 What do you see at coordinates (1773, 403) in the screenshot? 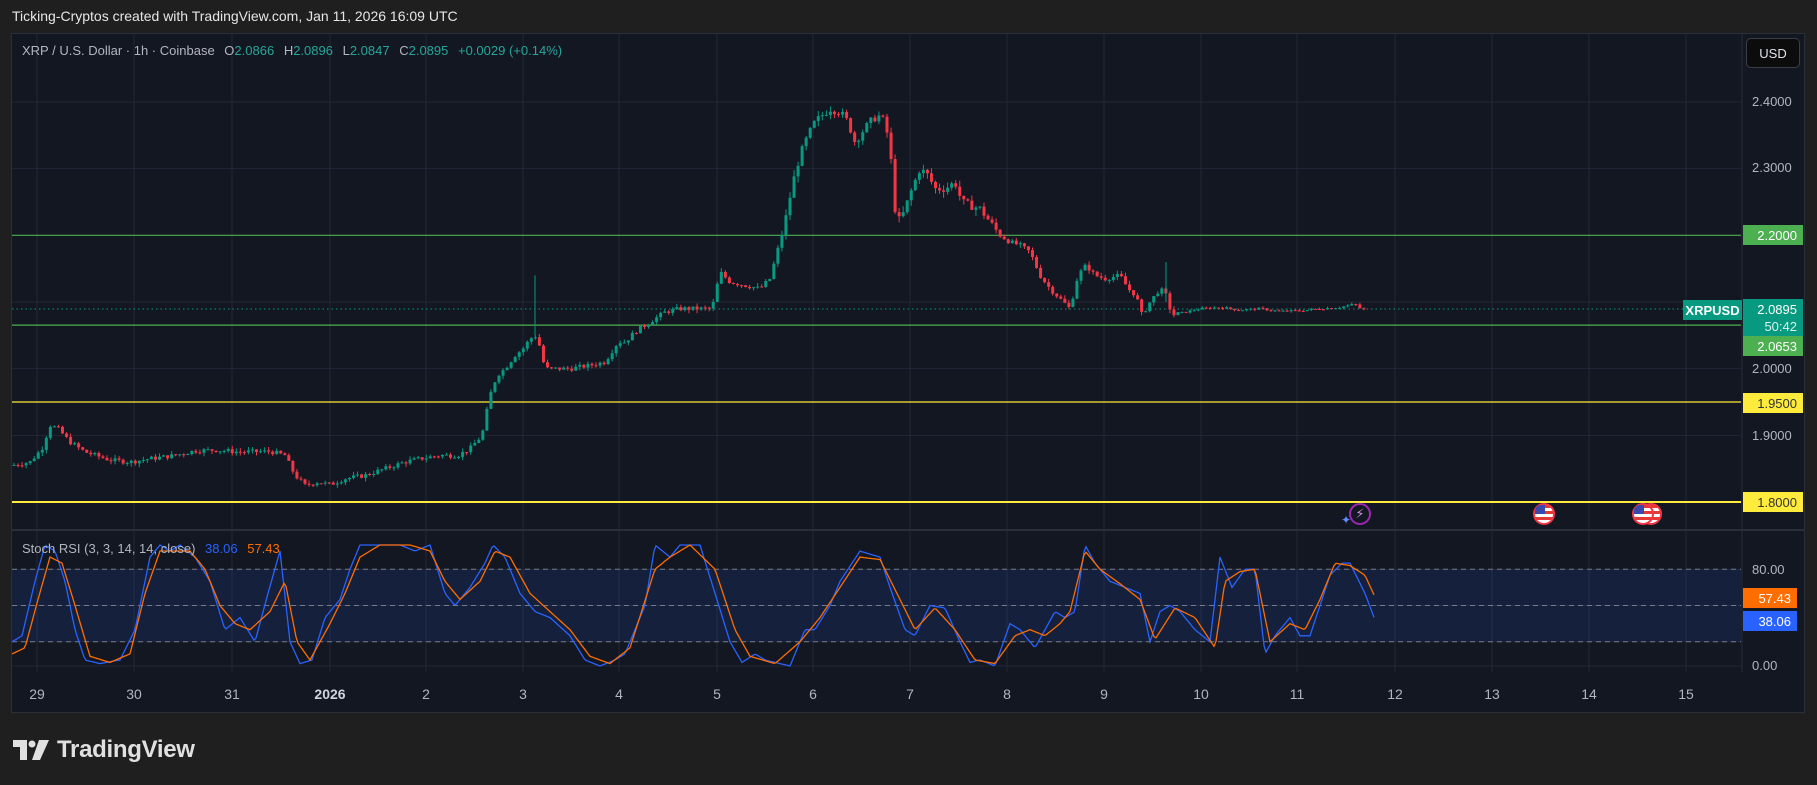
I see `level-tag-1950: 1.9500` at bounding box center [1773, 403].